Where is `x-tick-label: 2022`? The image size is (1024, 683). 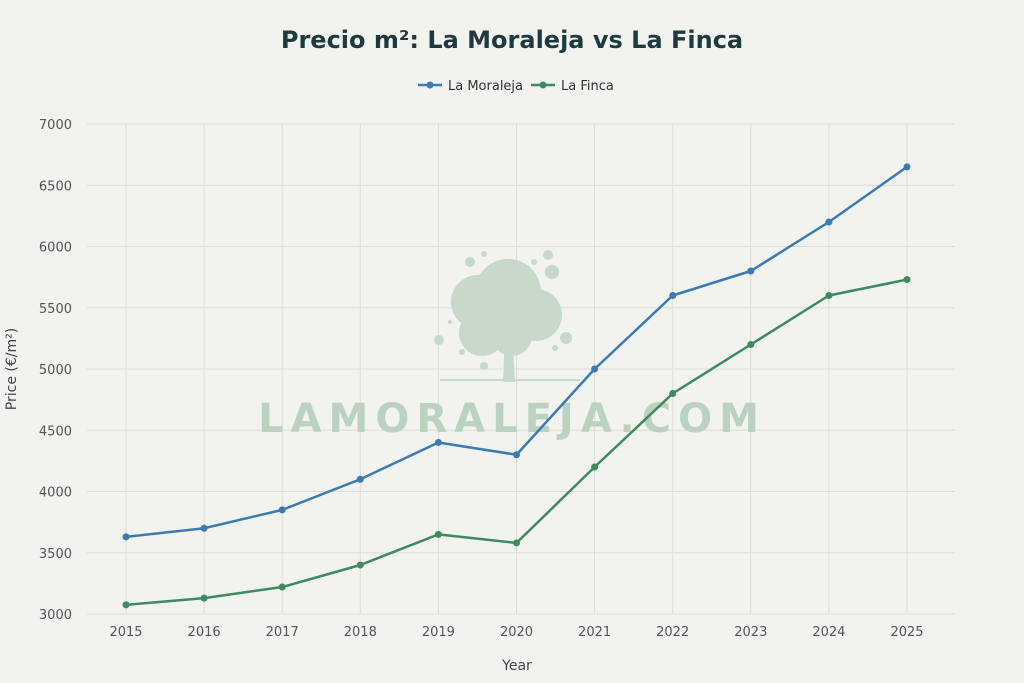 x-tick-label: 2022 is located at coordinates (672, 632).